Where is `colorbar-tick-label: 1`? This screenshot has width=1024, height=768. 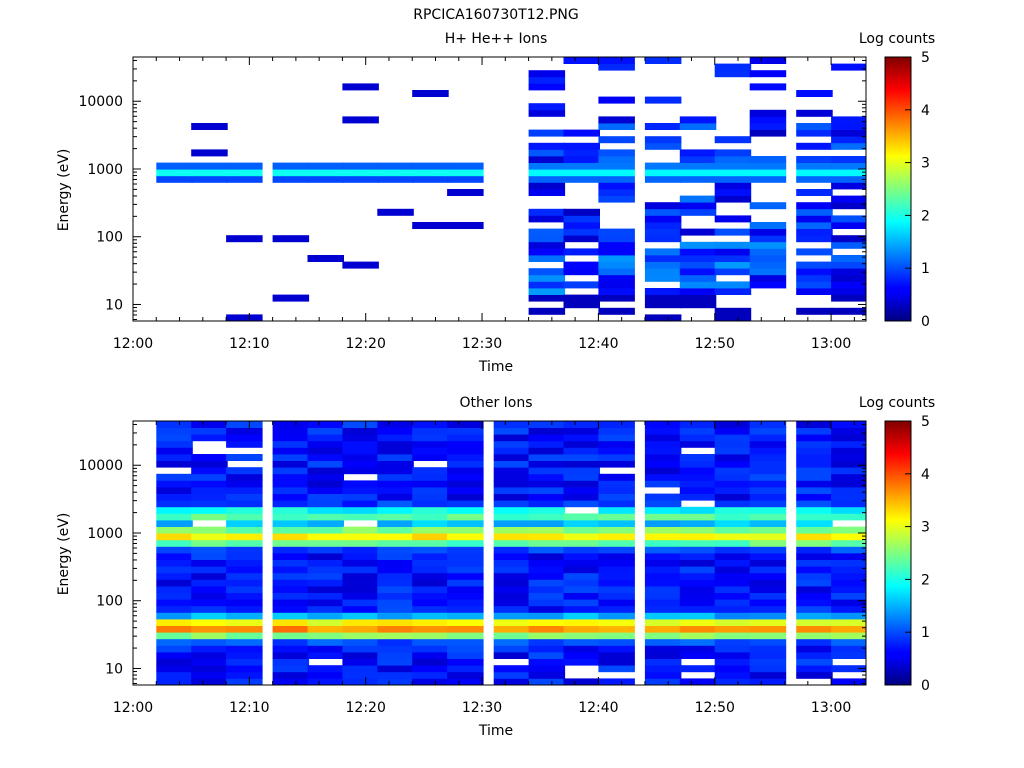
colorbar-tick-label: 1 is located at coordinates (925, 633).